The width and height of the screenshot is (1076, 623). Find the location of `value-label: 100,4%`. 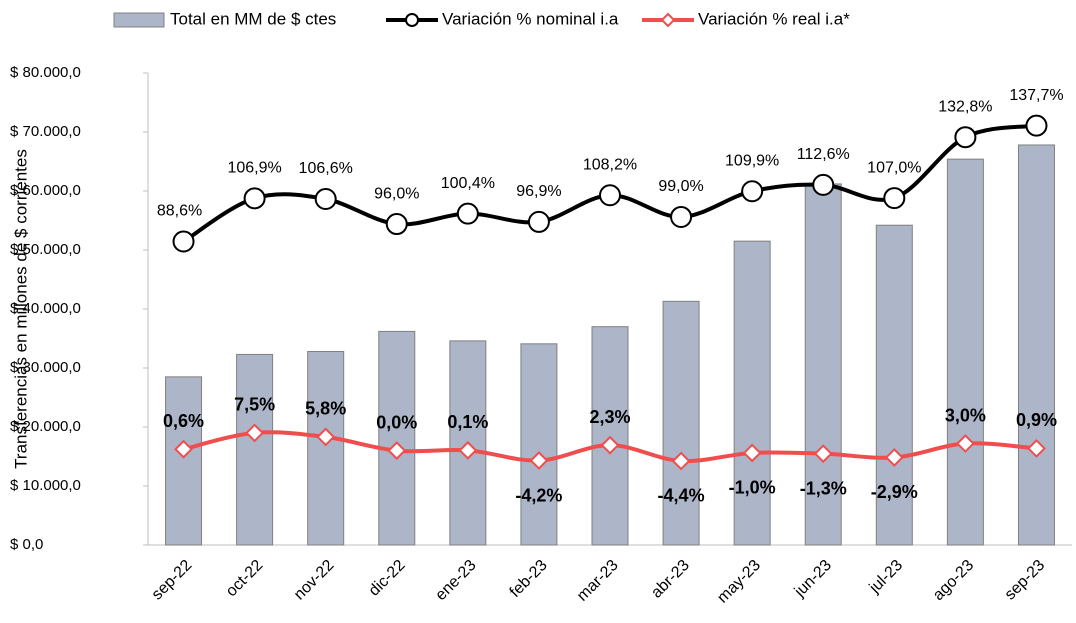

value-label: 100,4% is located at coordinates (468, 183).